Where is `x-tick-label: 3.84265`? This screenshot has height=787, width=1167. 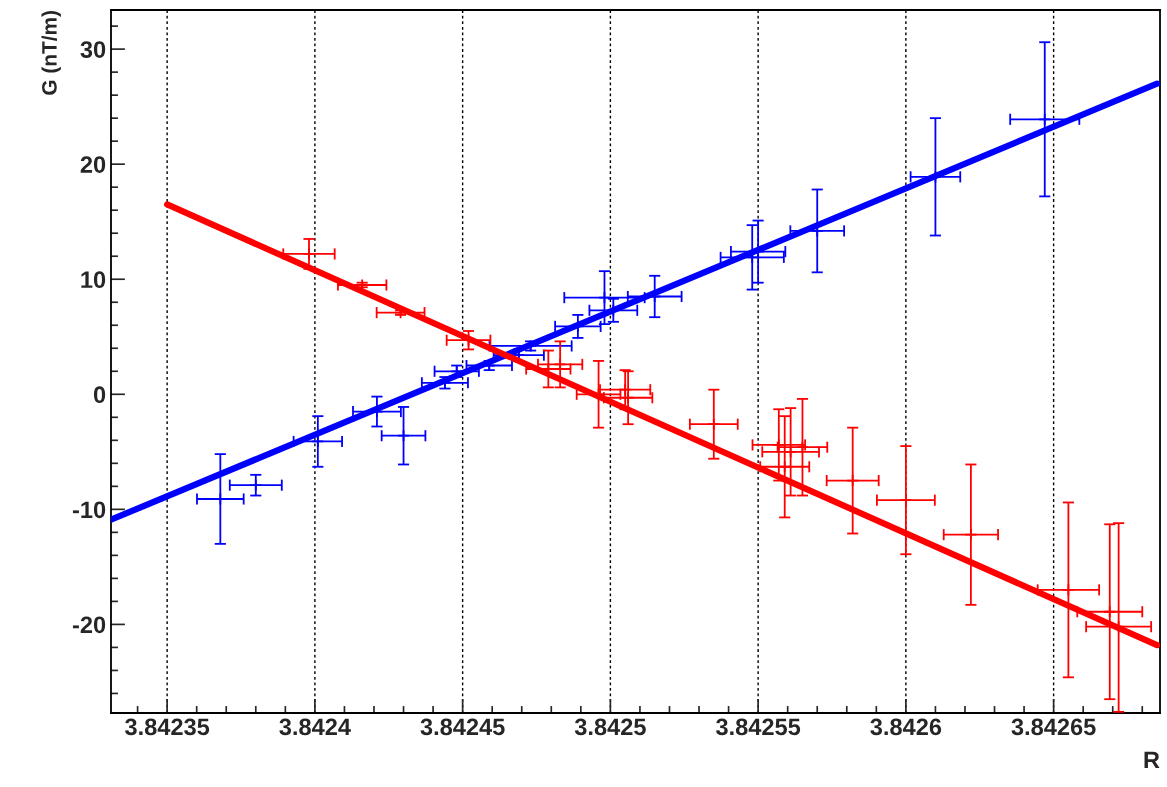 x-tick-label: 3.84265 is located at coordinates (1053, 727).